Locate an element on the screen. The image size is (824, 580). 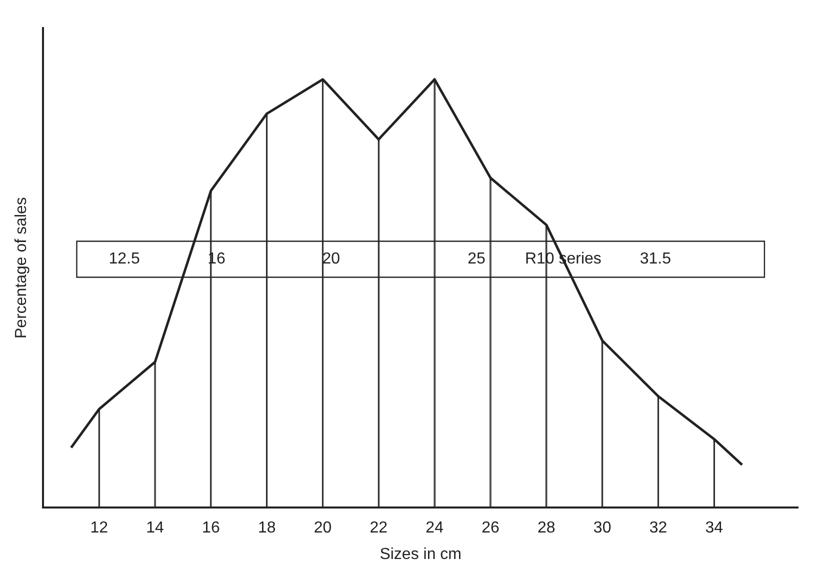
x-tick-label: 22 is located at coordinates (379, 528).